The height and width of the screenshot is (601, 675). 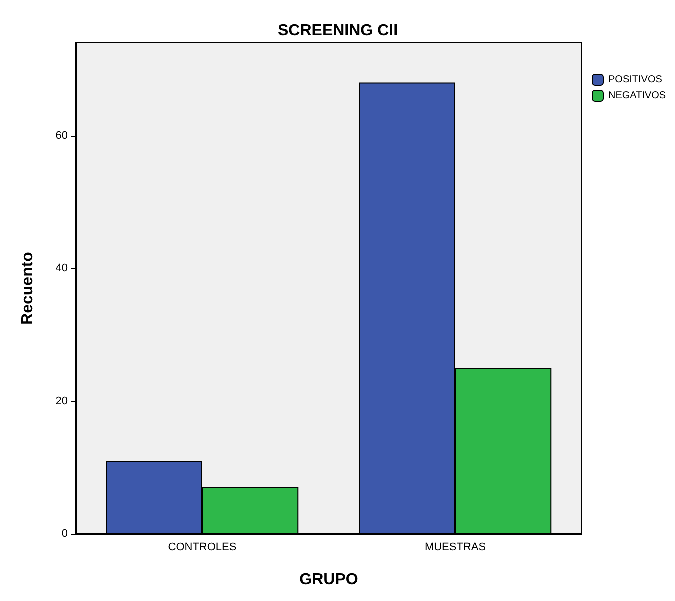 I want to click on y-tick-label: 20, so click(x=62, y=401).